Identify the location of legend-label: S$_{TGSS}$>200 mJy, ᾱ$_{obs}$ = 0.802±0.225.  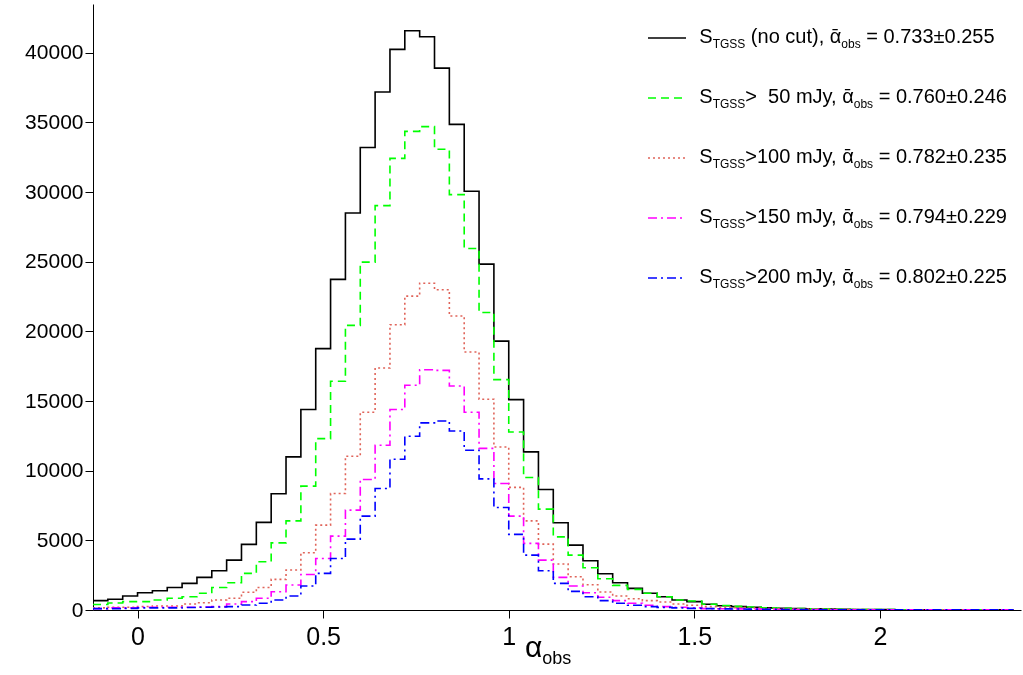
(853, 278).